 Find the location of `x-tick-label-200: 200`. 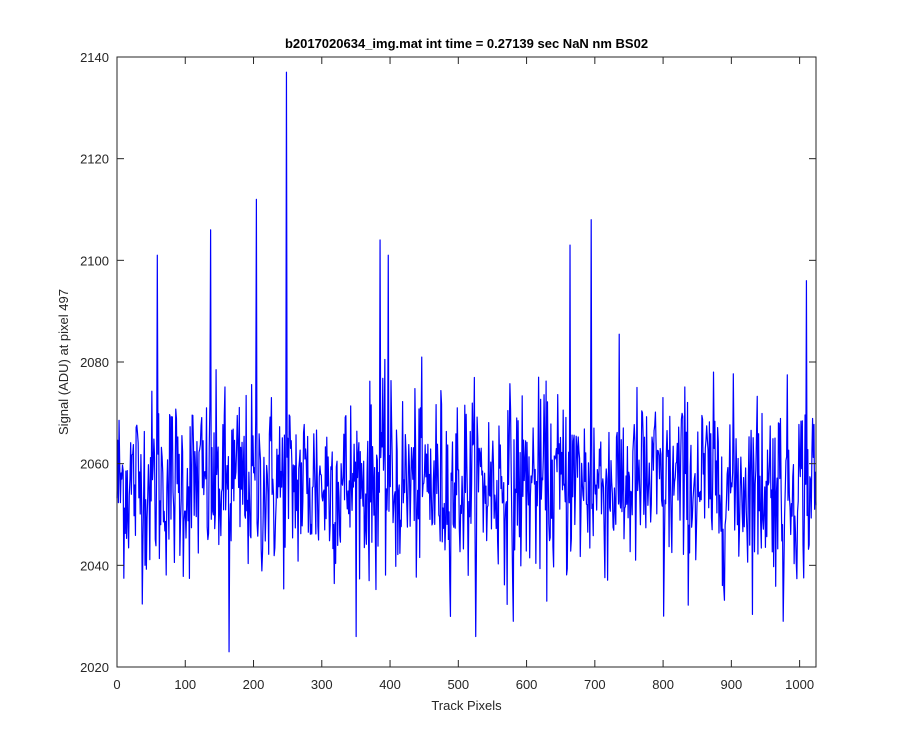

x-tick-label-200: 200 is located at coordinates (254, 684).